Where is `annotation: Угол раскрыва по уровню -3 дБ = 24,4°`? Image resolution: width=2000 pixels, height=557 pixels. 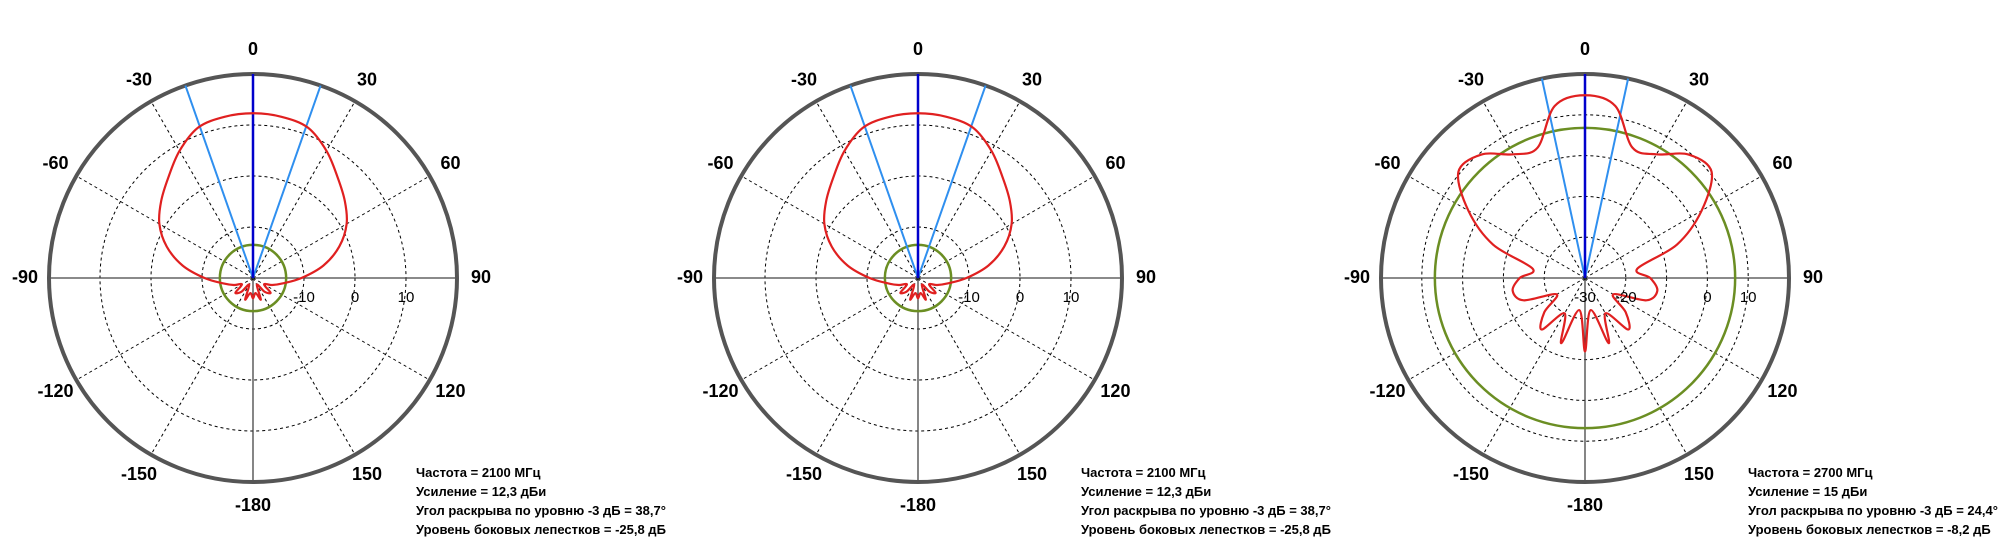
annotation: Угол раскрыва по уровню -3 дБ = 24,4° is located at coordinates (1873, 510).